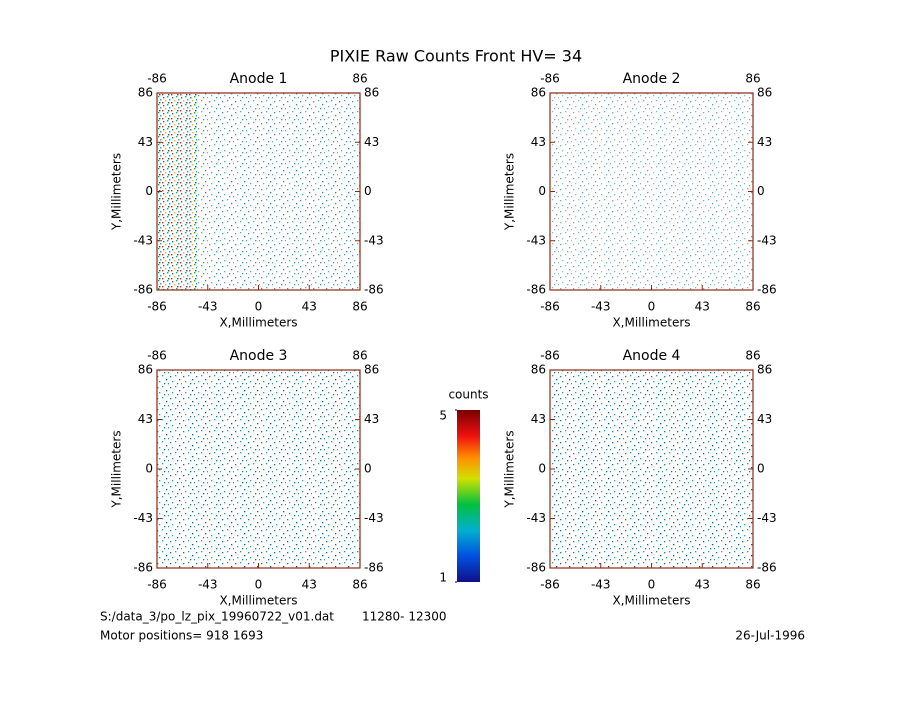 The width and height of the screenshot is (913, 705). What do you see at coordinates (652, 79) in the screenshot?
I see `panel-title: Anode 2` at bounding box center [652, 79].